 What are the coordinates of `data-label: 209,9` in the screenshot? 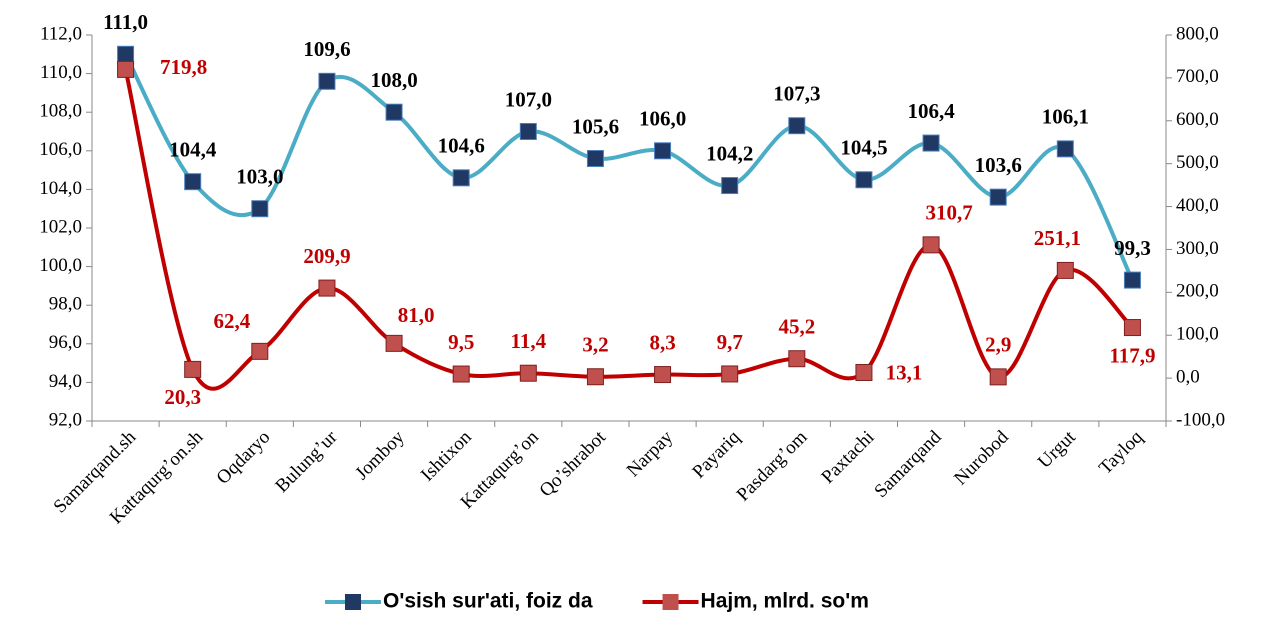 It's located at (326, 256).